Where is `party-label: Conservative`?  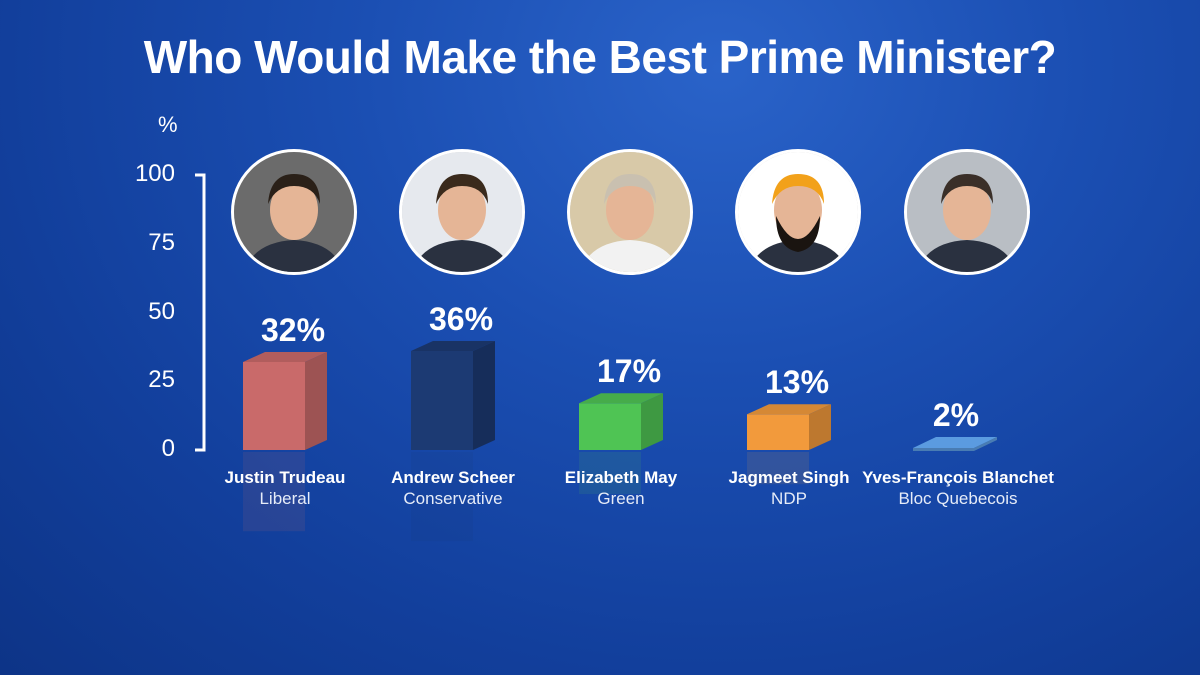 party-label: Conservative is located at coordinates (453, 498).